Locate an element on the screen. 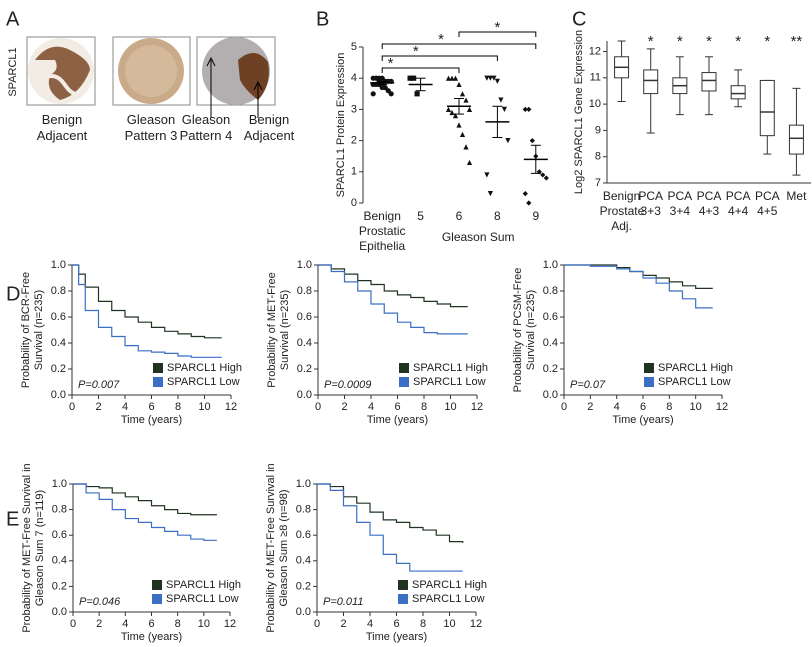 The image size is (812, 647). arrow-head is located at coordinates (211, 61).